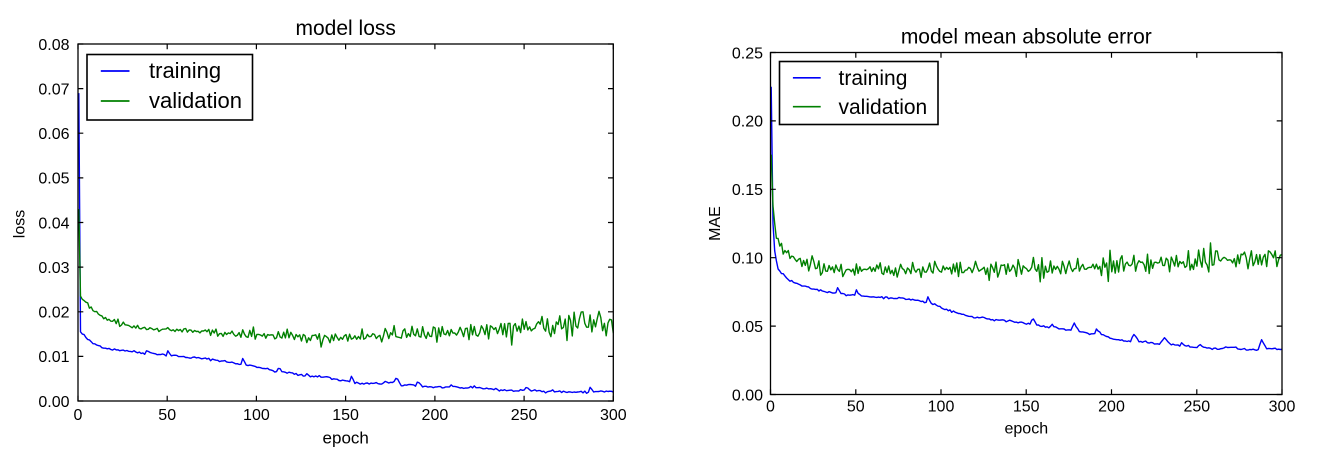 The image size is (1321, 453). What do you see at coordinates (53, 268) in the screenshot?
I see `svg-text: 0.03` at bounding box center [53, 268].